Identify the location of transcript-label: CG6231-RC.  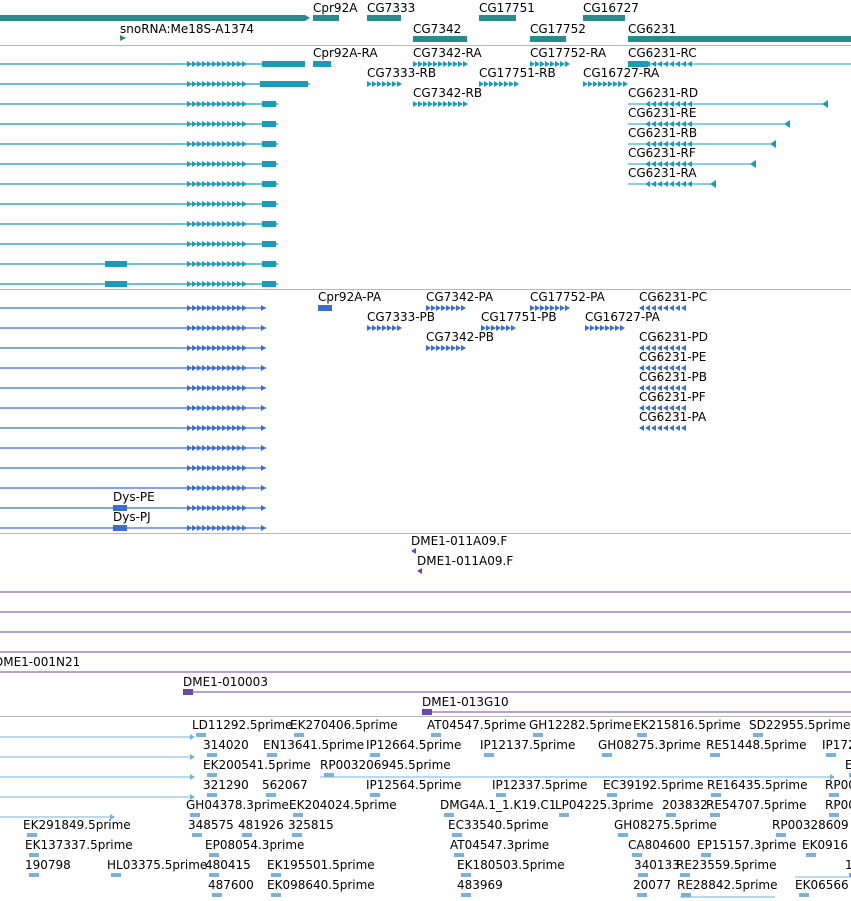
(662, 53).